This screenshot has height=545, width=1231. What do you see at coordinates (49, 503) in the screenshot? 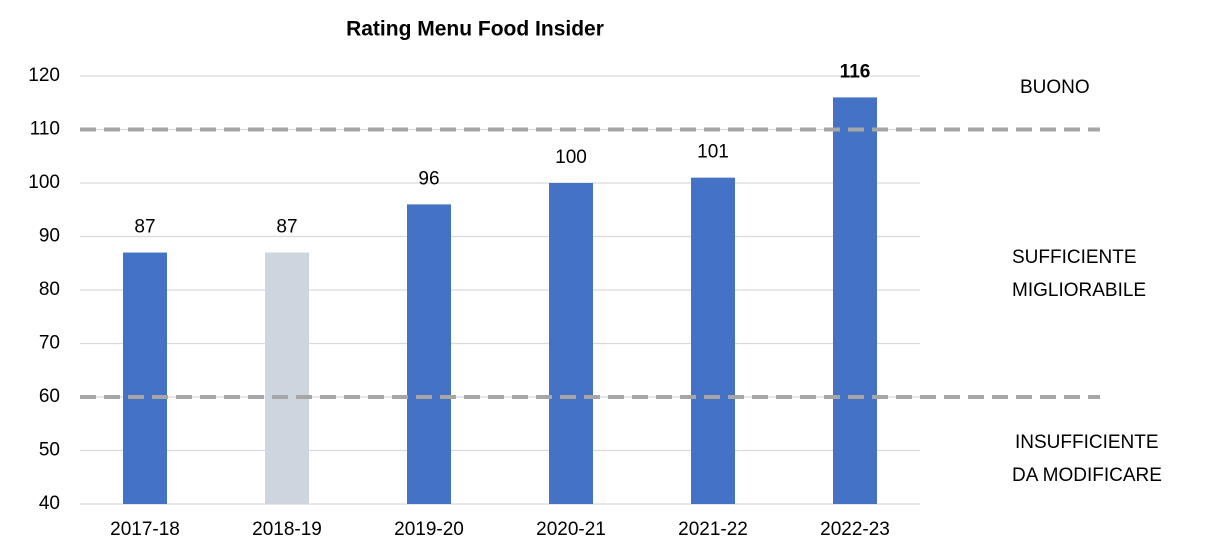
I see `y-tick-label: 40` at bounding box center [49, 503].